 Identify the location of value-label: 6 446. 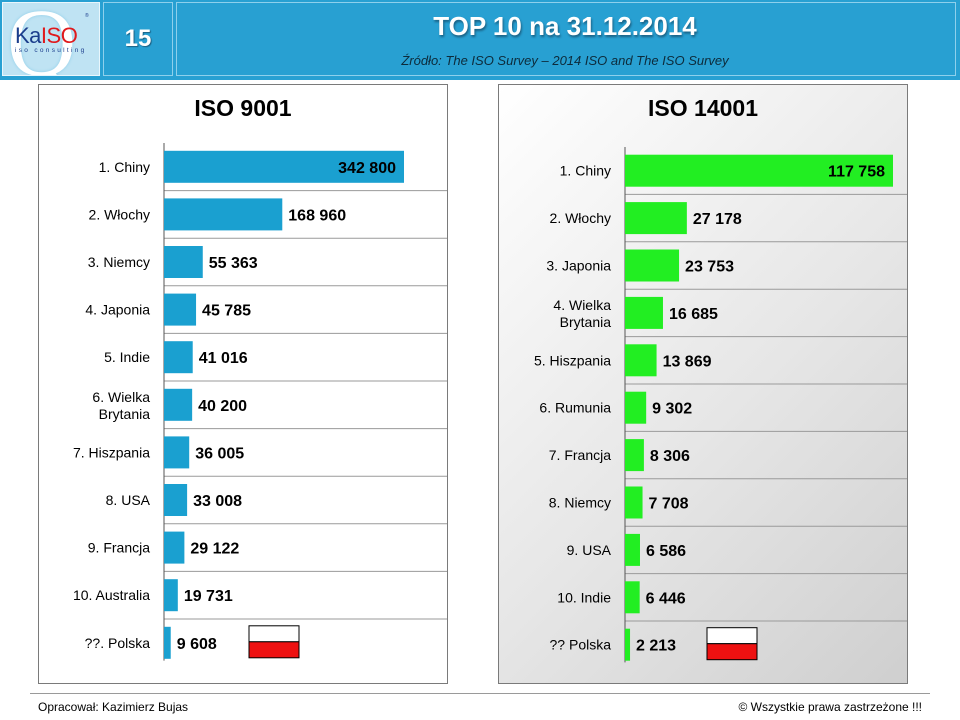
(666, 598).